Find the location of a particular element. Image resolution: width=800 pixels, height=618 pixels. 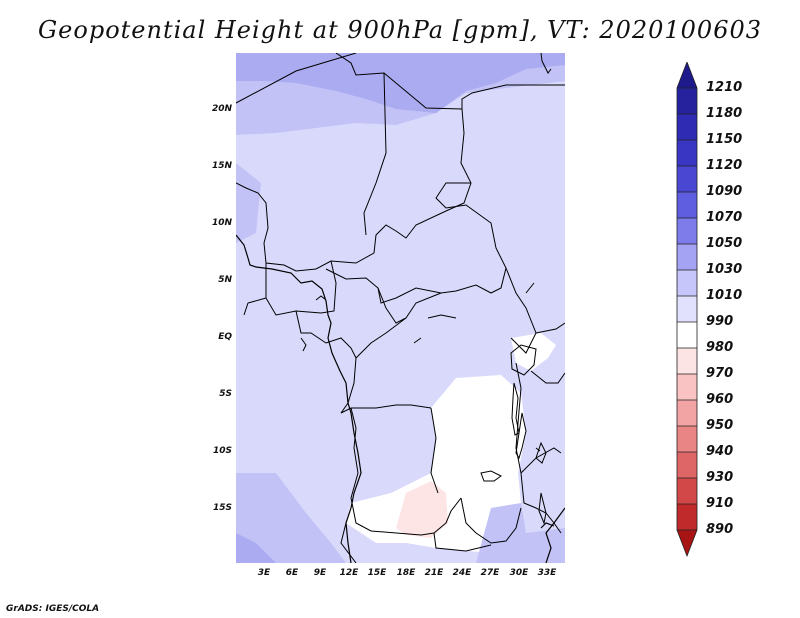

colorbar-label: 1120 is located at coordinates (724, 165).